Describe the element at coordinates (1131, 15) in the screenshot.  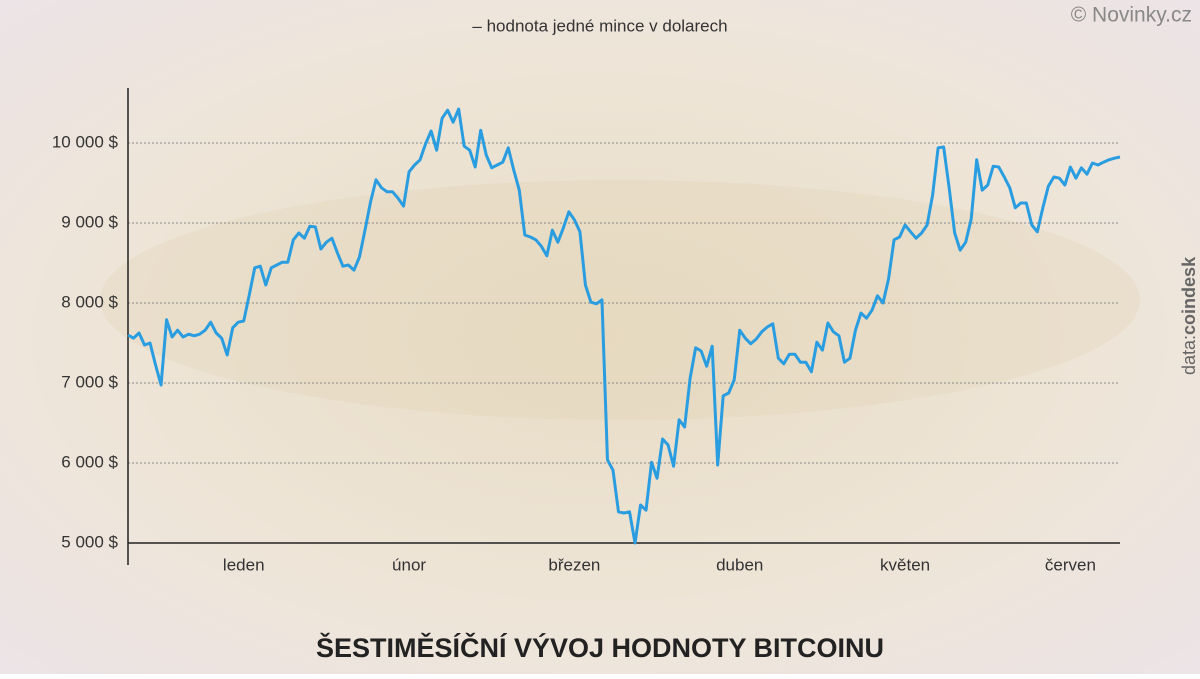
I see `credit: © Novinky.cz` at that location.